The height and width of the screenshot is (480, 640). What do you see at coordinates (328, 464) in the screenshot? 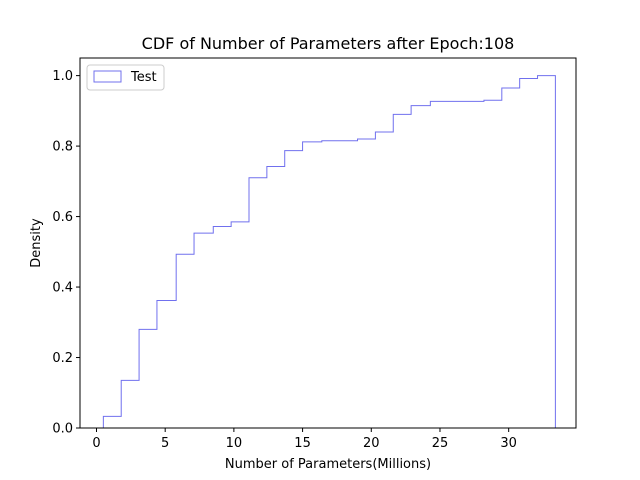
I see `x-axis-label: Number of Parameters(Millions)` at bounding box center [328, 464].